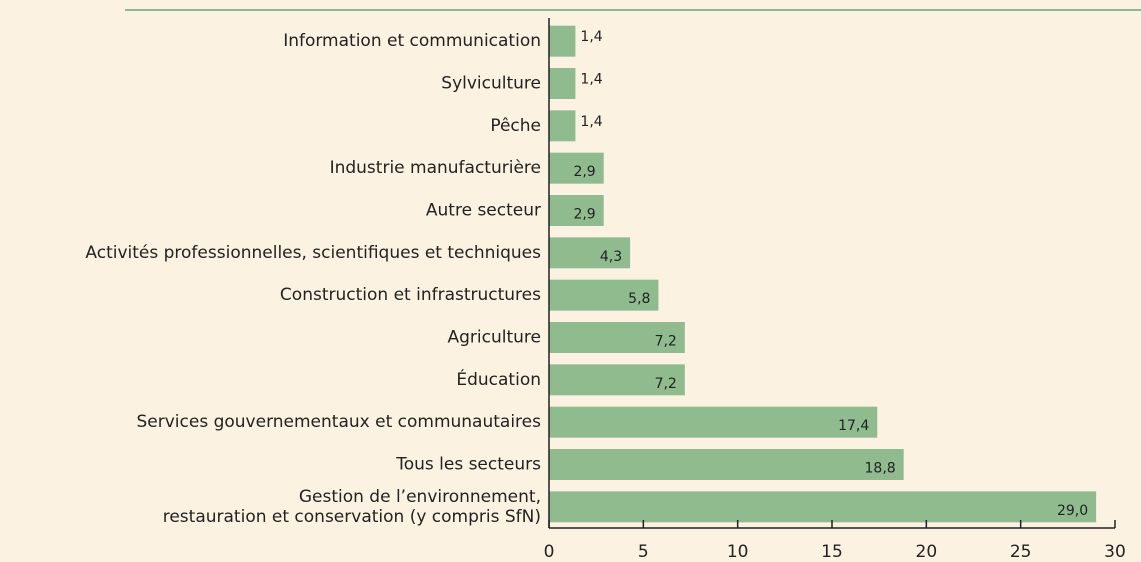 Image resolution: width=1141 pixels, height=562 pixels. Describe the element at coordinates (495, 338) in the screenshot. I see `category-label: Agriculture` at that location.